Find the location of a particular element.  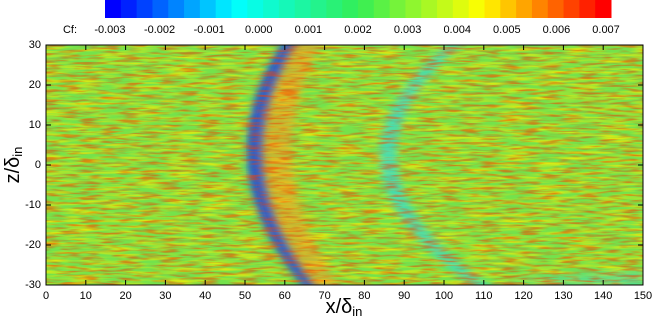

x-tick-label: 40 is located at coordinates (205, 296).